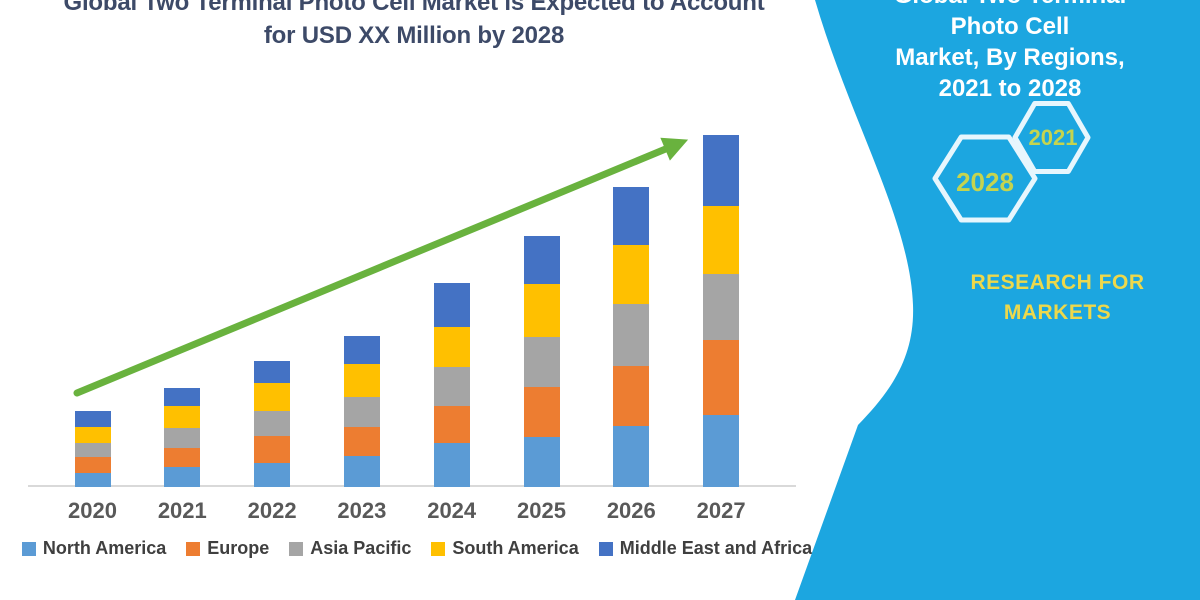  I want to click on chart-title-line2: for USD XX Million by 2028, so click(414, 35).